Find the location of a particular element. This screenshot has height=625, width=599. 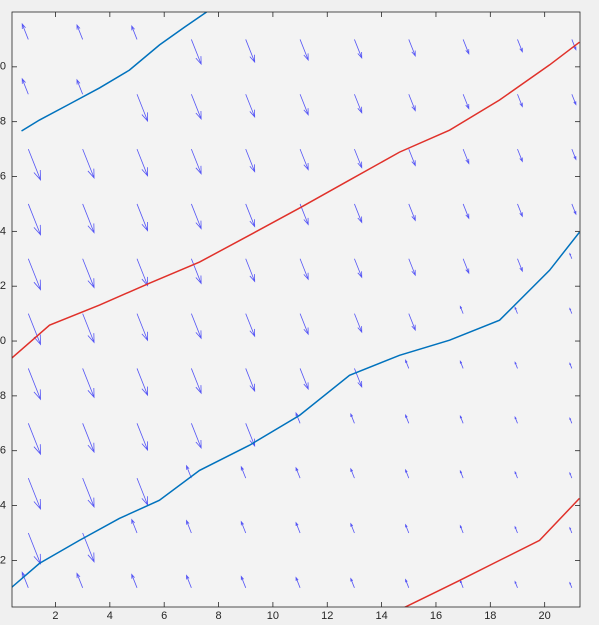

y-tick-label: 14 is located at coordinates (3, 231).